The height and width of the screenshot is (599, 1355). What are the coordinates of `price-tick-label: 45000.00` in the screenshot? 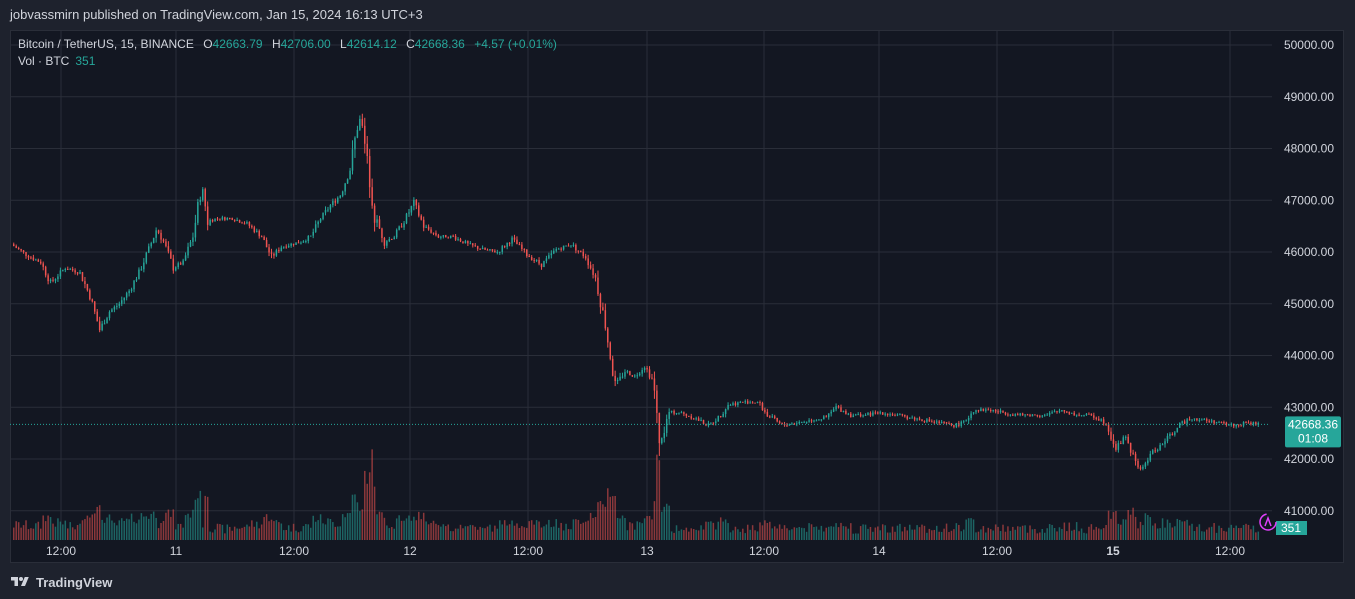 It's located at (1309, 304).